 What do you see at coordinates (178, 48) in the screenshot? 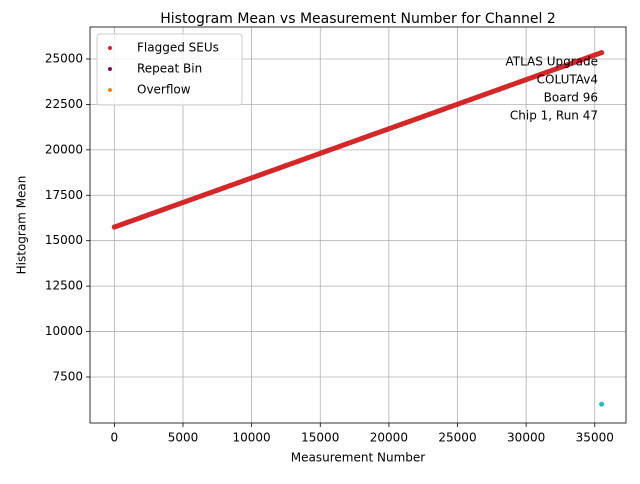
I see `legend-label: Flagged SEUs` at bounding box center [178, 48].